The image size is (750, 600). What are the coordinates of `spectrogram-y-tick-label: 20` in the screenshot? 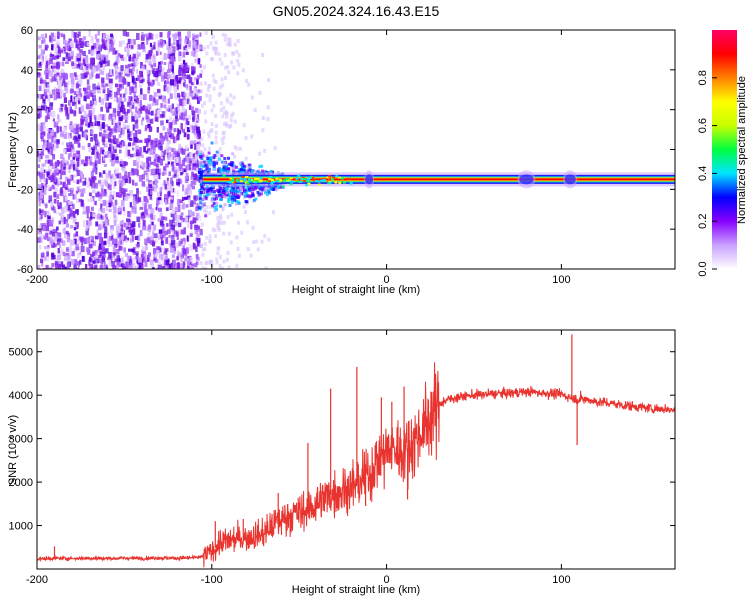 It's located at (27, 111).